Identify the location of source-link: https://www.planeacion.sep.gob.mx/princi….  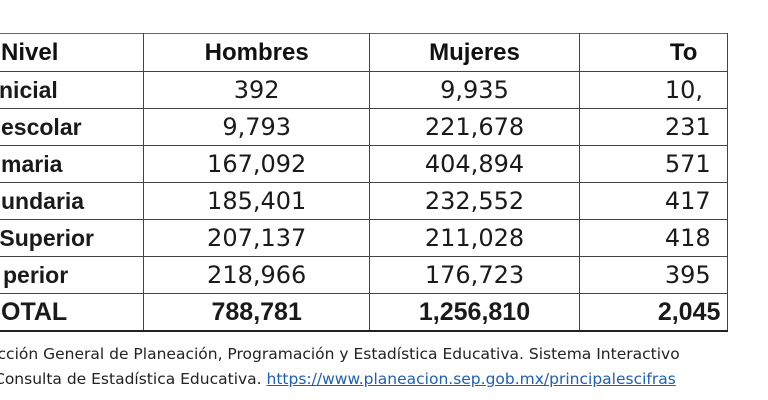
(471, 379).